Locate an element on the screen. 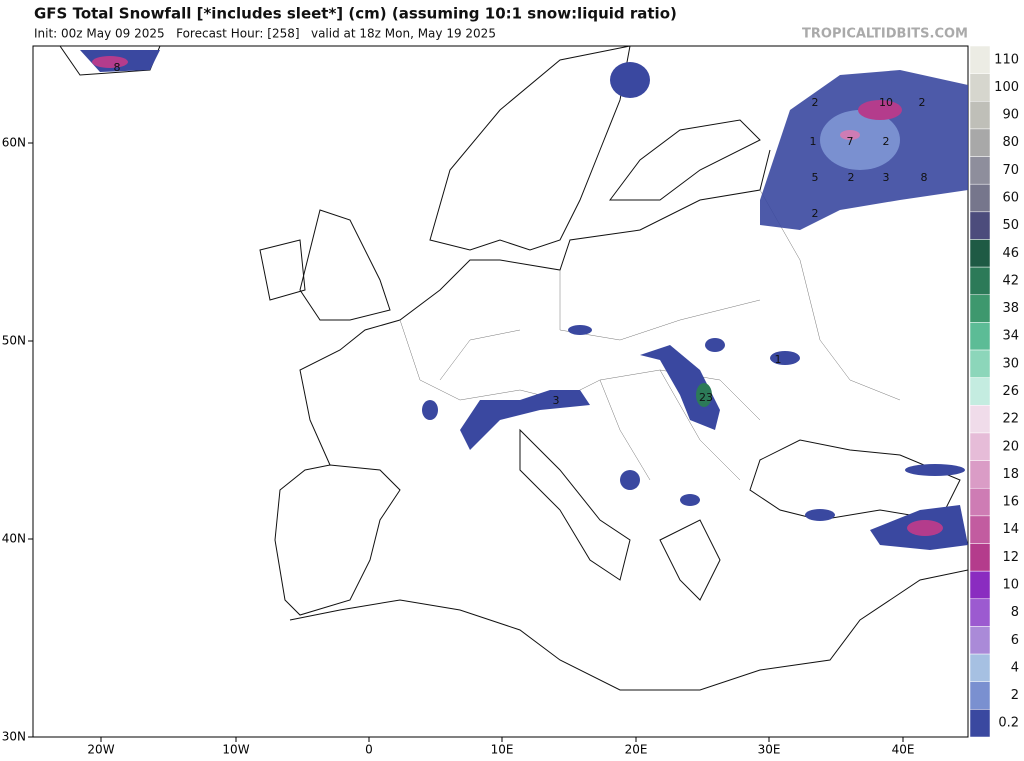  colorbar-label: 0.2 is located at coordinates (1008, 723).